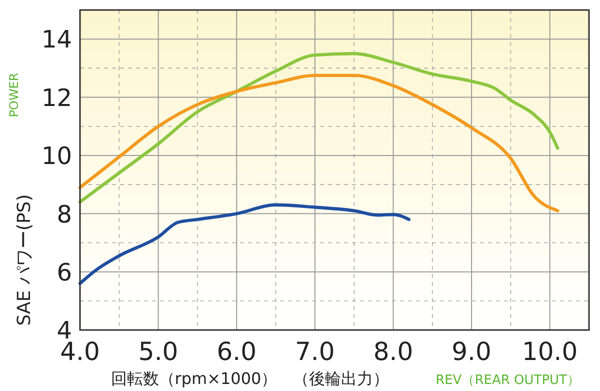 The width and height of the screenshot is (600, 391). I want to click on line-series, so click(244, 244).